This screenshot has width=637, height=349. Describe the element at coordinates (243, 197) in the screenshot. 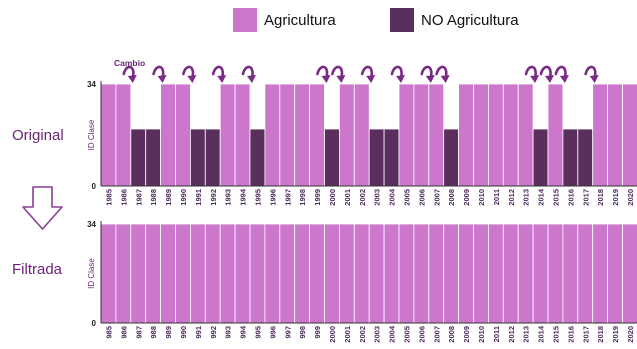

I see `original-x-tick-label: 1994` at that location.